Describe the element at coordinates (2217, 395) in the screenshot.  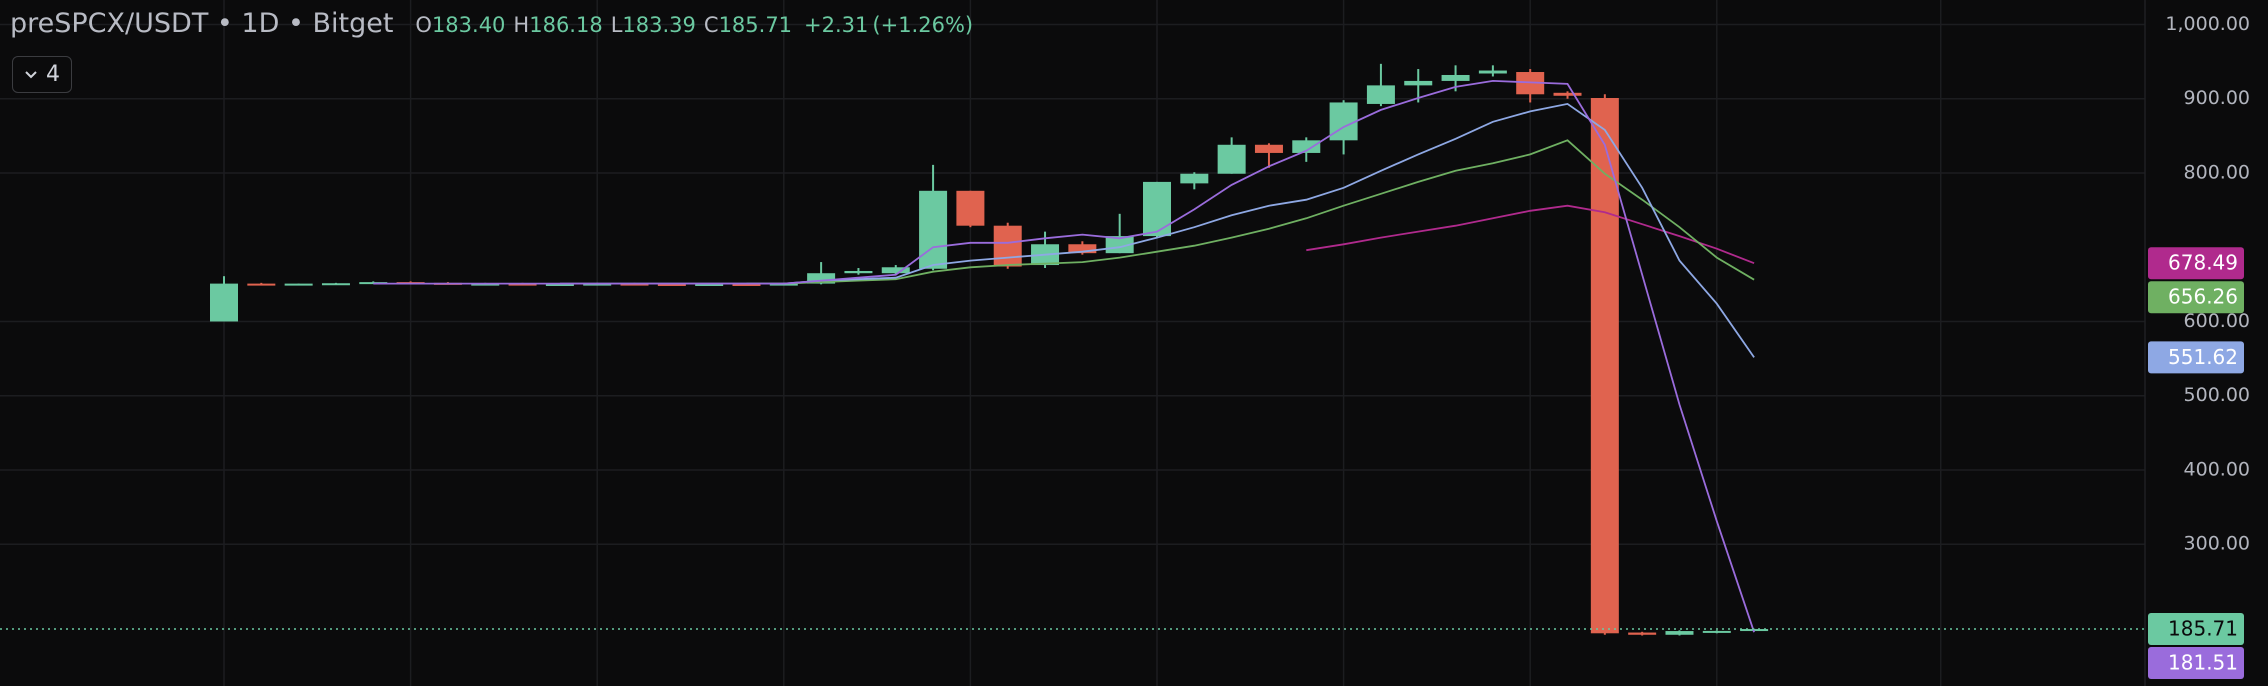
I see `y-tick-label: 500.00` at that location.